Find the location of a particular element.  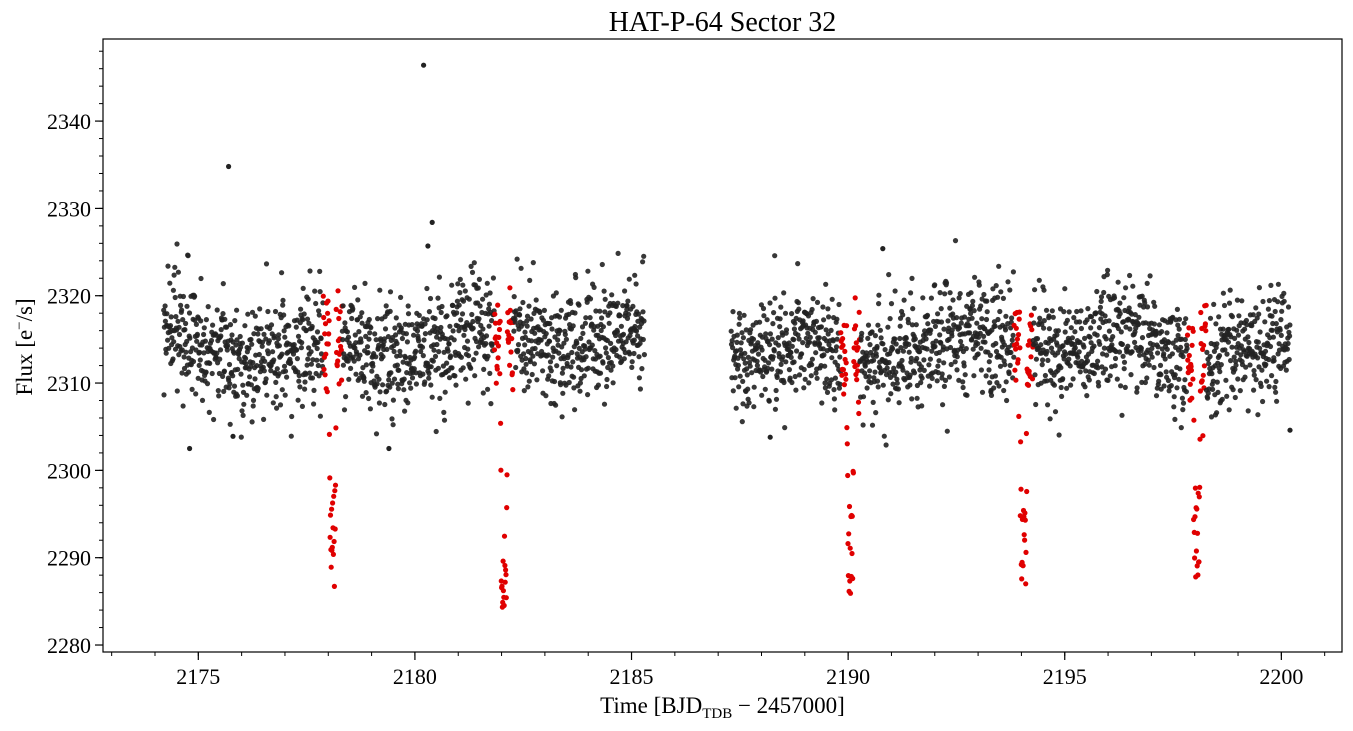

y-tick-label: 2340 is located at coordinates (69, 121).